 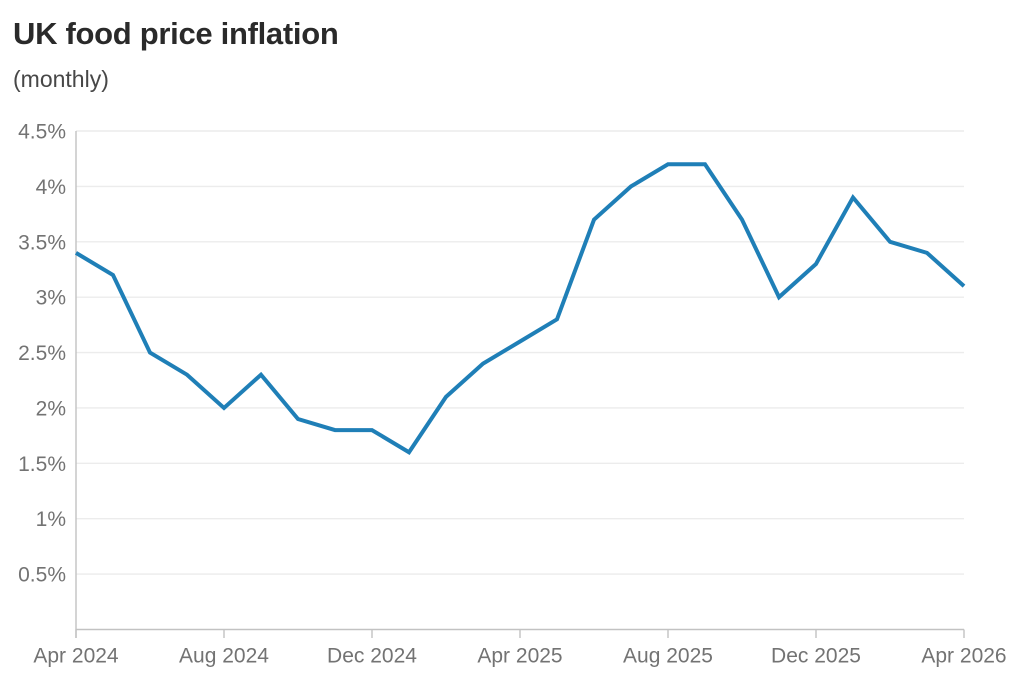 I want to click on x-axis-tick-label: Apr 2026, so click(x=963, y=656).